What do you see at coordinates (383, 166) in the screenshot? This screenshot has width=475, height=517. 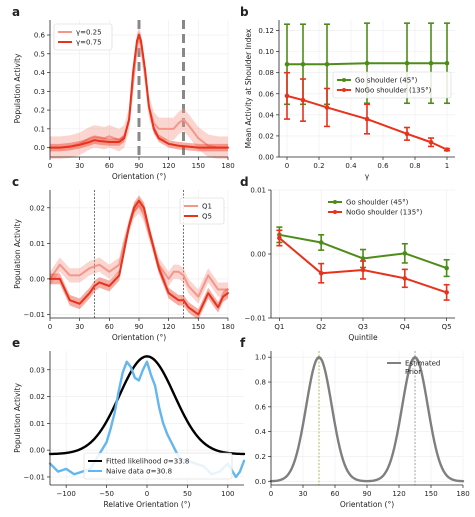 I see `x-tick-label: 0.6` at bounding box center [383, 166].